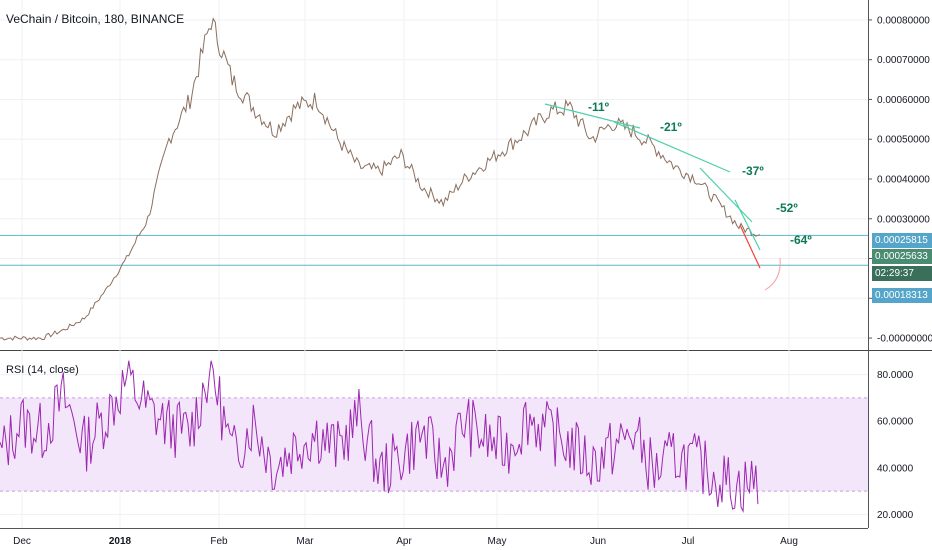  Describe the element at coordinates (895, 445) in the screenshot. I see `rsi-axis-ticks: 80.0000 60.0000 40.0000 20.0000` at that location.